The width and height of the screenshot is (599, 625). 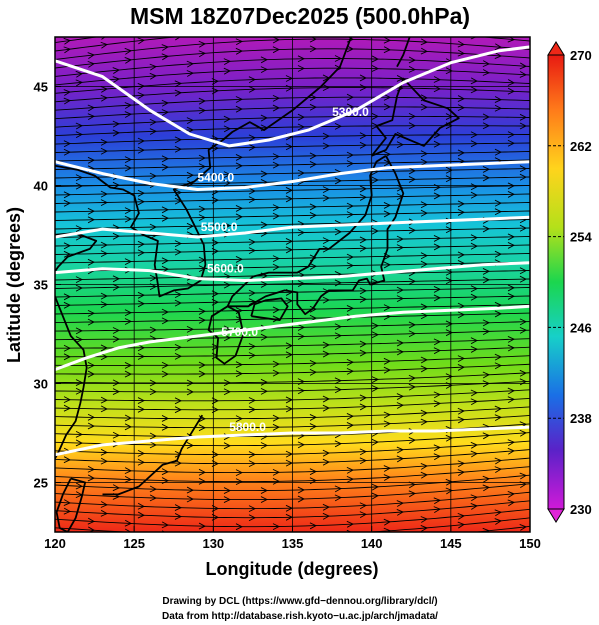 I want to click on y-tick-label: 40, so click(x=41, y=186).